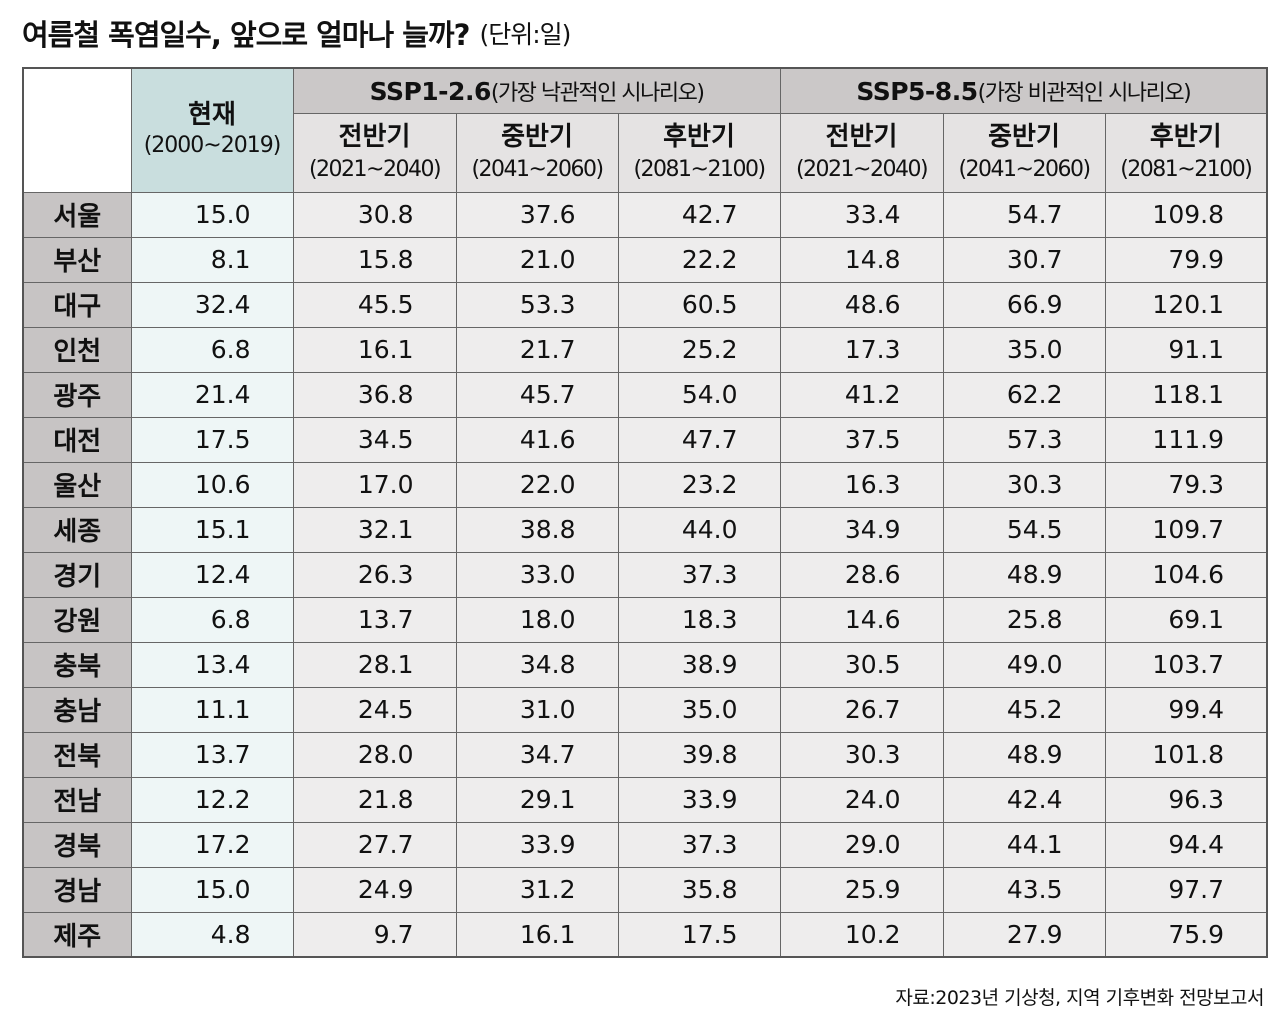  What do you see at coordinates (537, 754) in the screenshot?
I see `projection-value-cell: 34.7` at bounding box center [537, 754].